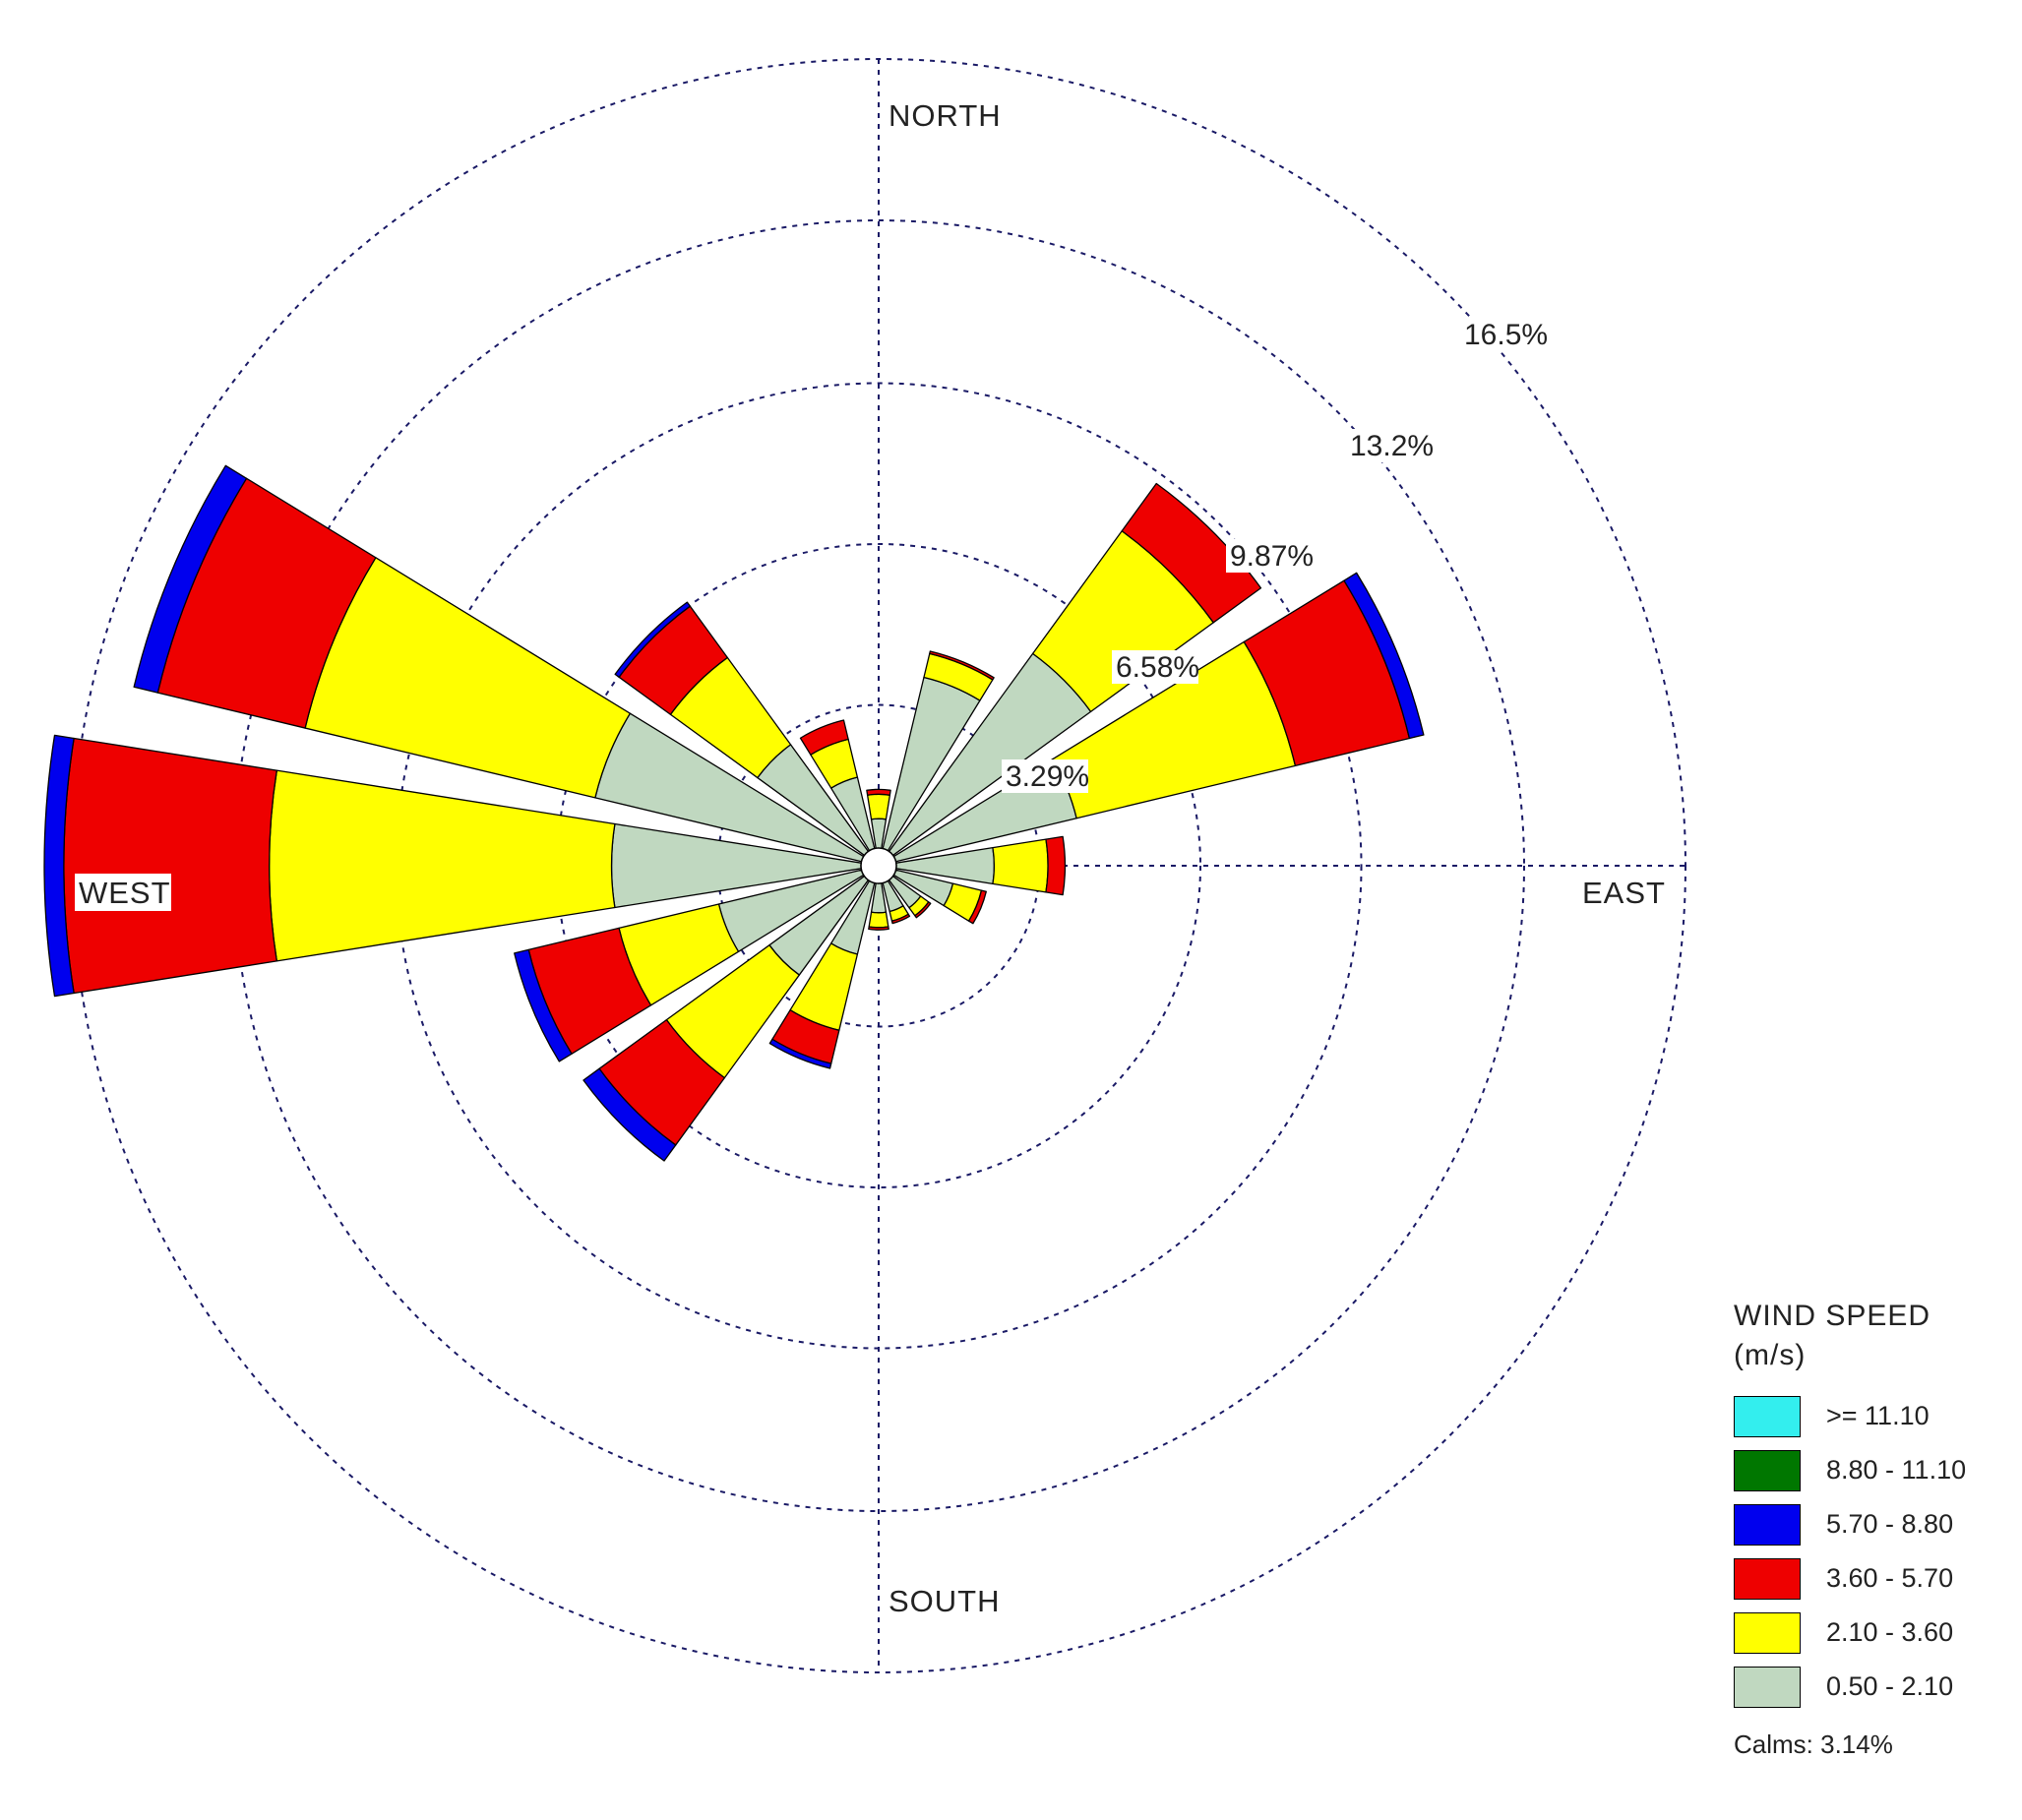  What do you see at coordinates (800, 1053) in the screenshot?
I see `petal-202.5-bin-3` at bounding box center [800, 1053].